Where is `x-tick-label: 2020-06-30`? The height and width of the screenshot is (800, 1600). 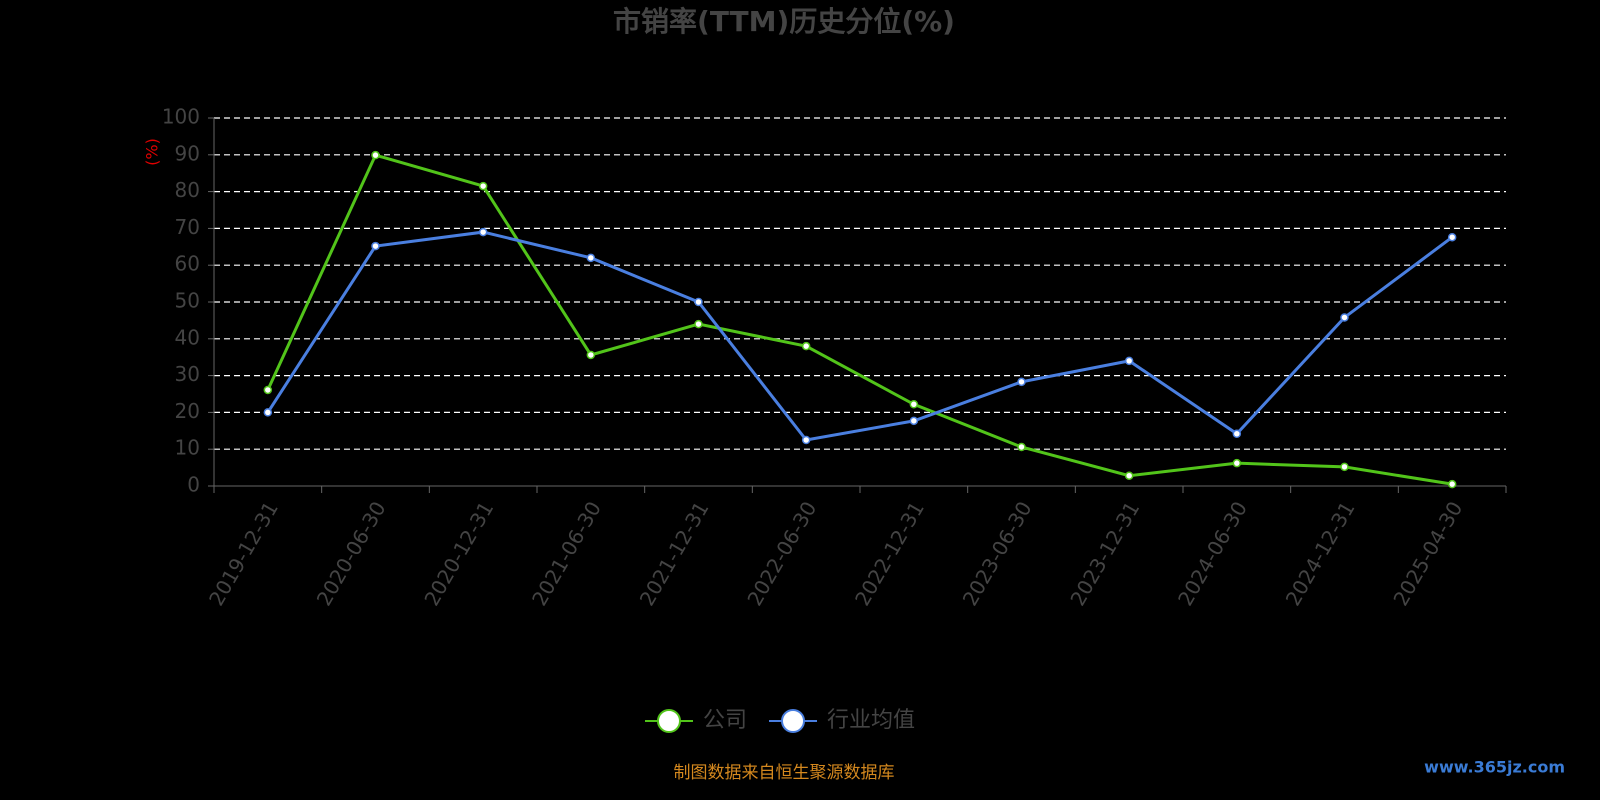
x-tick-label: 2020-06-30 is located at coordinates (351, 553).